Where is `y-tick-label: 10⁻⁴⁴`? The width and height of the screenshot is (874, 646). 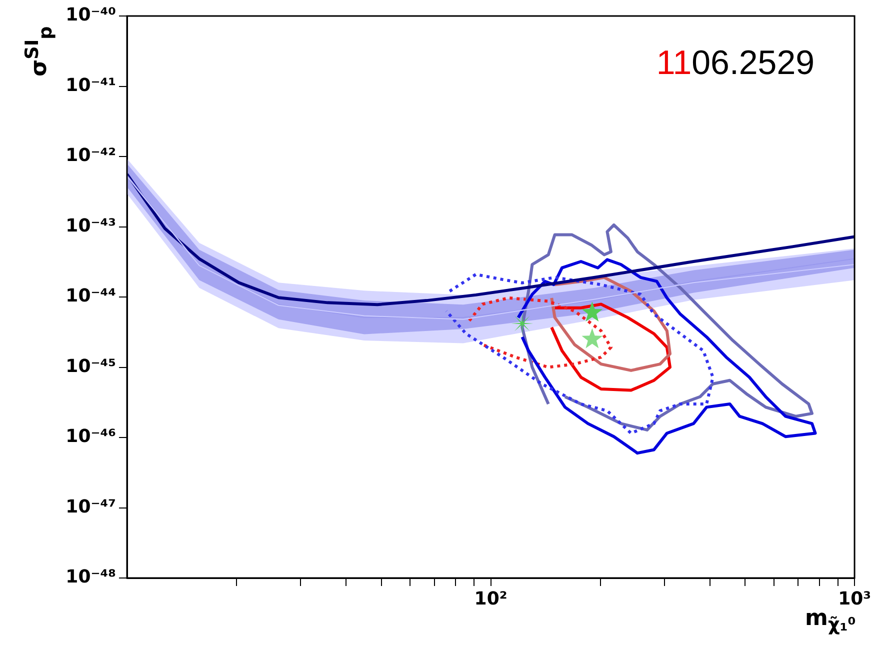 y-tick-label: 10⁻⁴⁴ is located at coordinates (91, 296).